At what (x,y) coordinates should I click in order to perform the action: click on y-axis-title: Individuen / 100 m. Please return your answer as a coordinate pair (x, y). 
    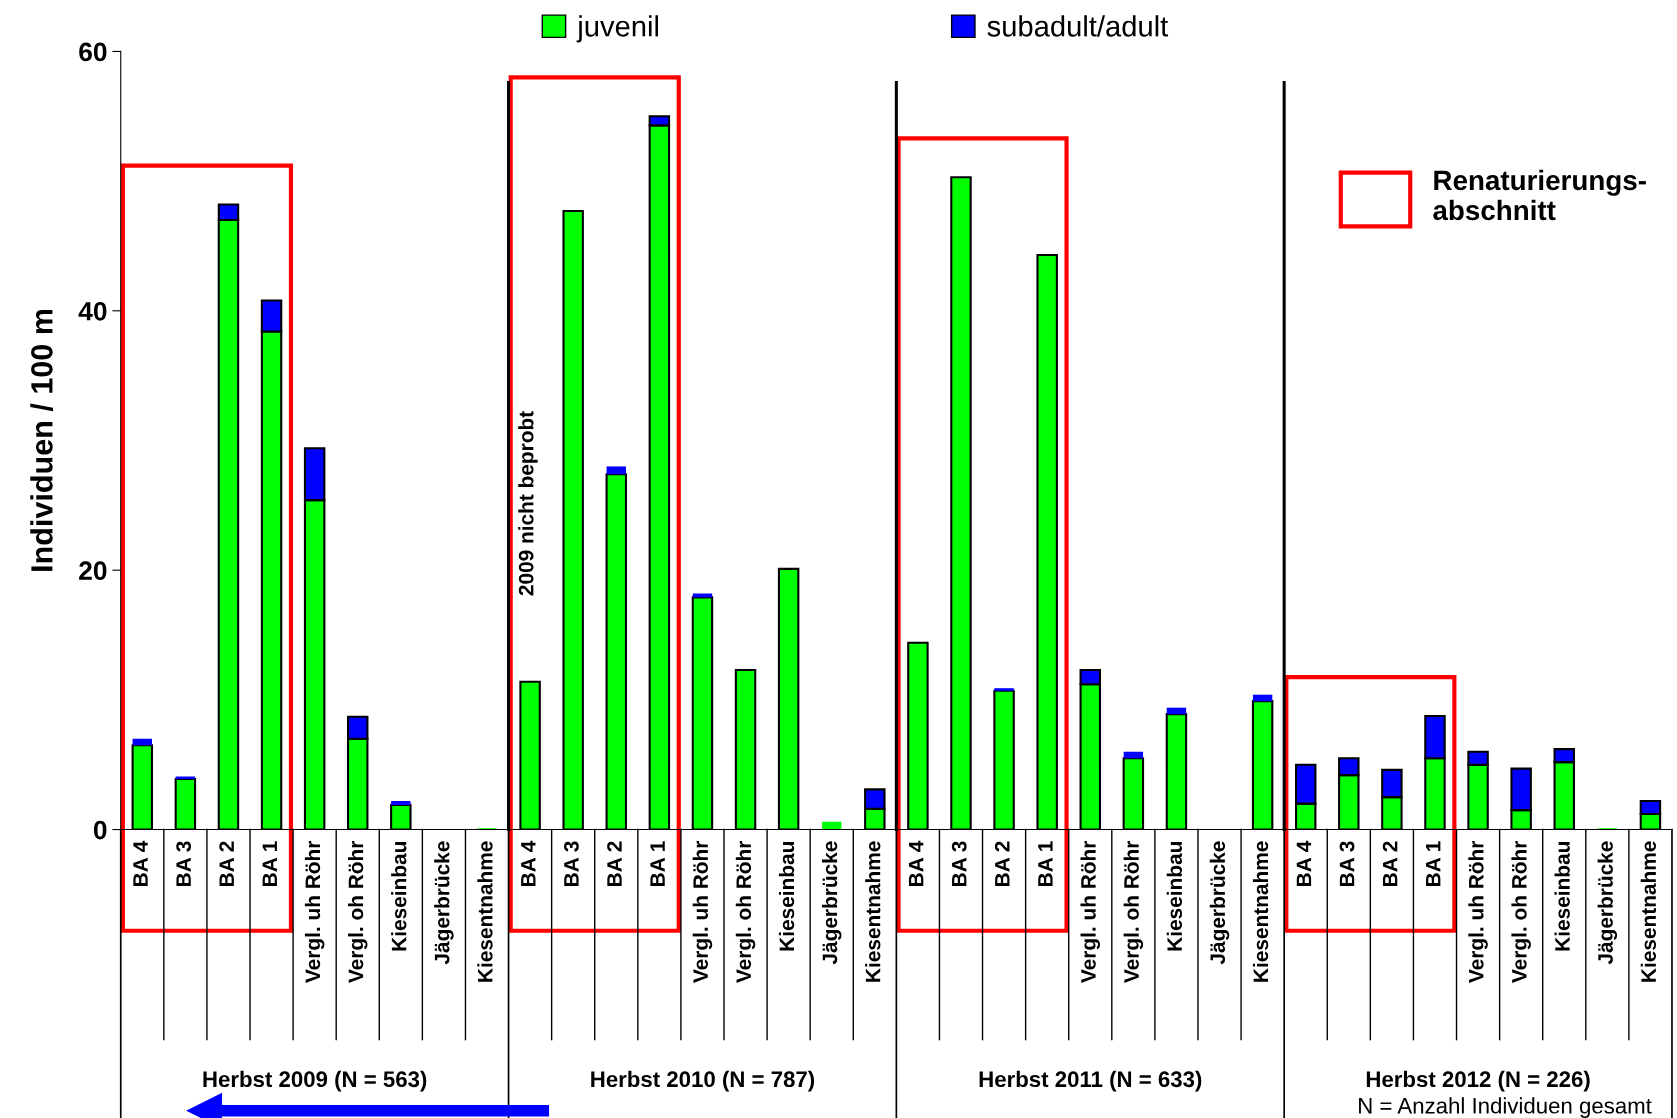
    Looking at the image, I should click on (42, 440).